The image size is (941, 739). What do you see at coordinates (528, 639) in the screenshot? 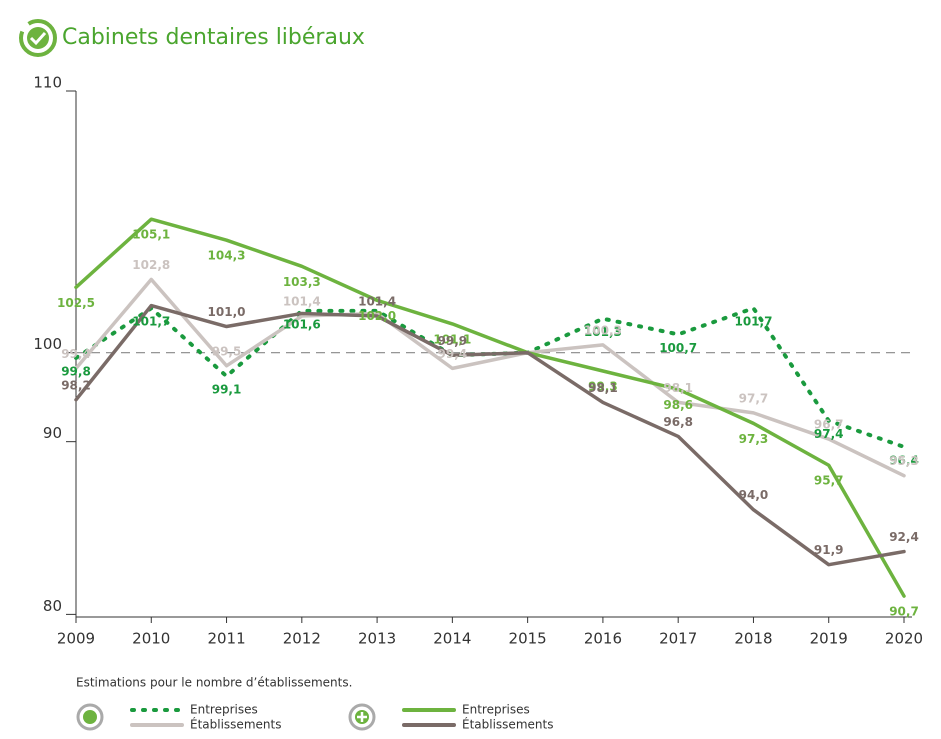
I see `x-tick-label: 2015` at bounding box center [528, 639].